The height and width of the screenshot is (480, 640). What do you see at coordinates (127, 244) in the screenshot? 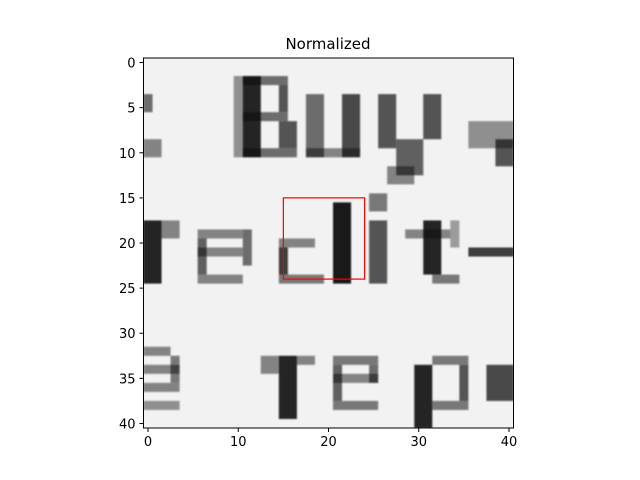
I see `y-tick-label: 20` at bounding box center [127, 244].